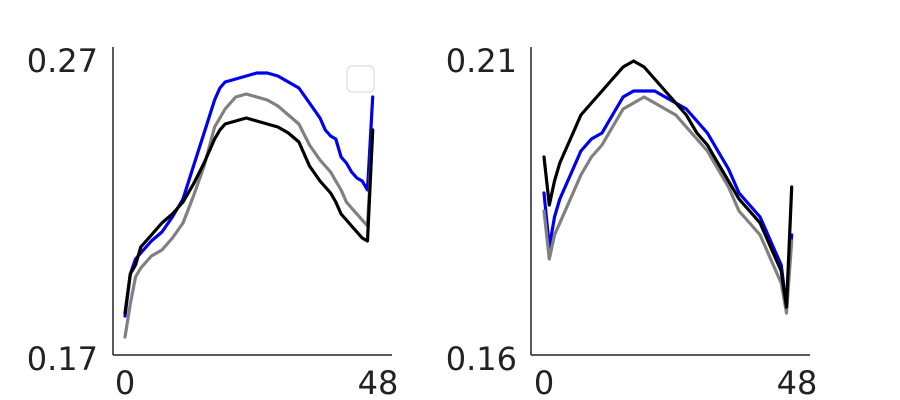  What do you see at coordinates (481, 359) in the screenshot?
I see `right-y-tick-min: 0.16` at bounding box center [481, 359].